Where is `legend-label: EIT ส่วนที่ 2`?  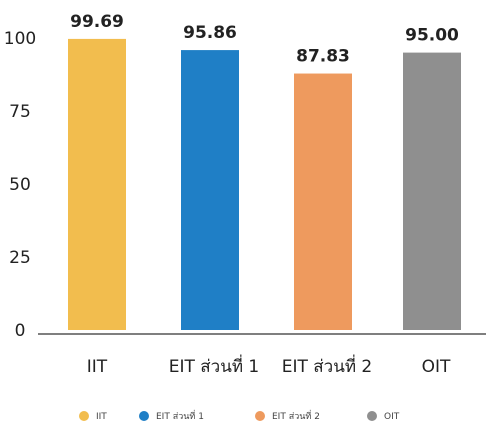
legend-label: EIT ส่วนที่ 2 is located at coordinates (296, 415).